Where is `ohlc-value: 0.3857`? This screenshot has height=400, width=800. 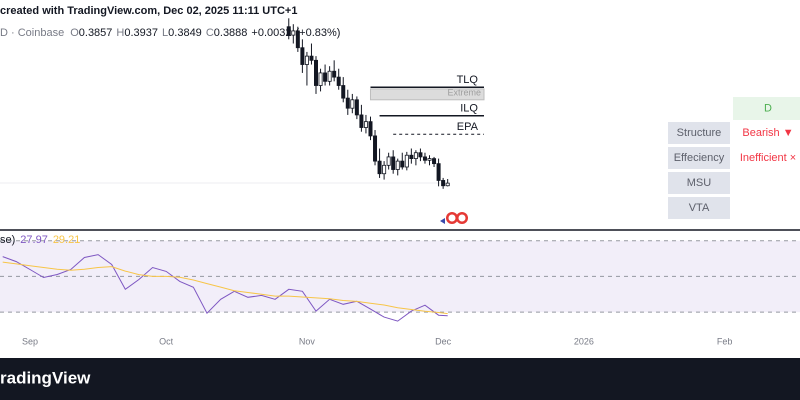
ohlc-value: 0.3857 is located at coordinates (96, 33).